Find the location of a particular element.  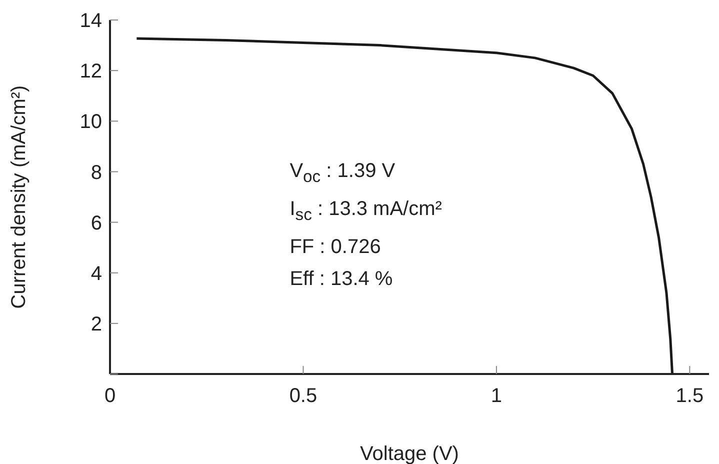

annotation: V$_{oc}$ : 1.39 V is located at coordinates (343, 173).